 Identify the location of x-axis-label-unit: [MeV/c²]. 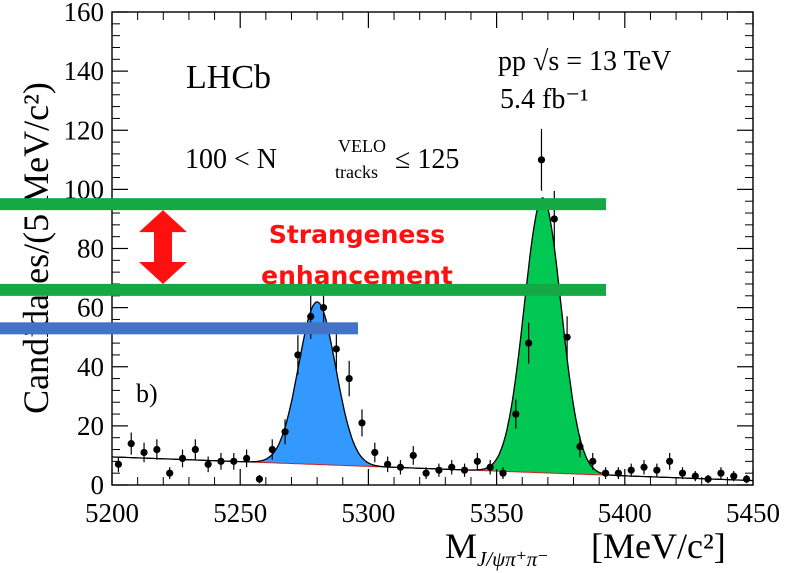
(658, 546).